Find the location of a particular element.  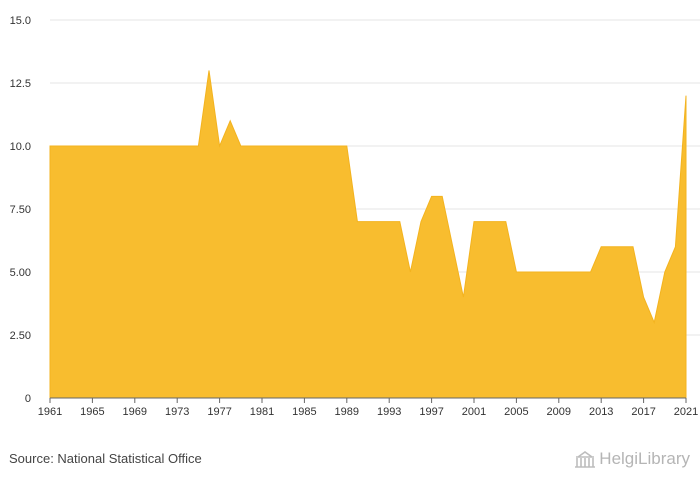

source-note: Source: National Statistical Office is located at coordinates (105, 458).